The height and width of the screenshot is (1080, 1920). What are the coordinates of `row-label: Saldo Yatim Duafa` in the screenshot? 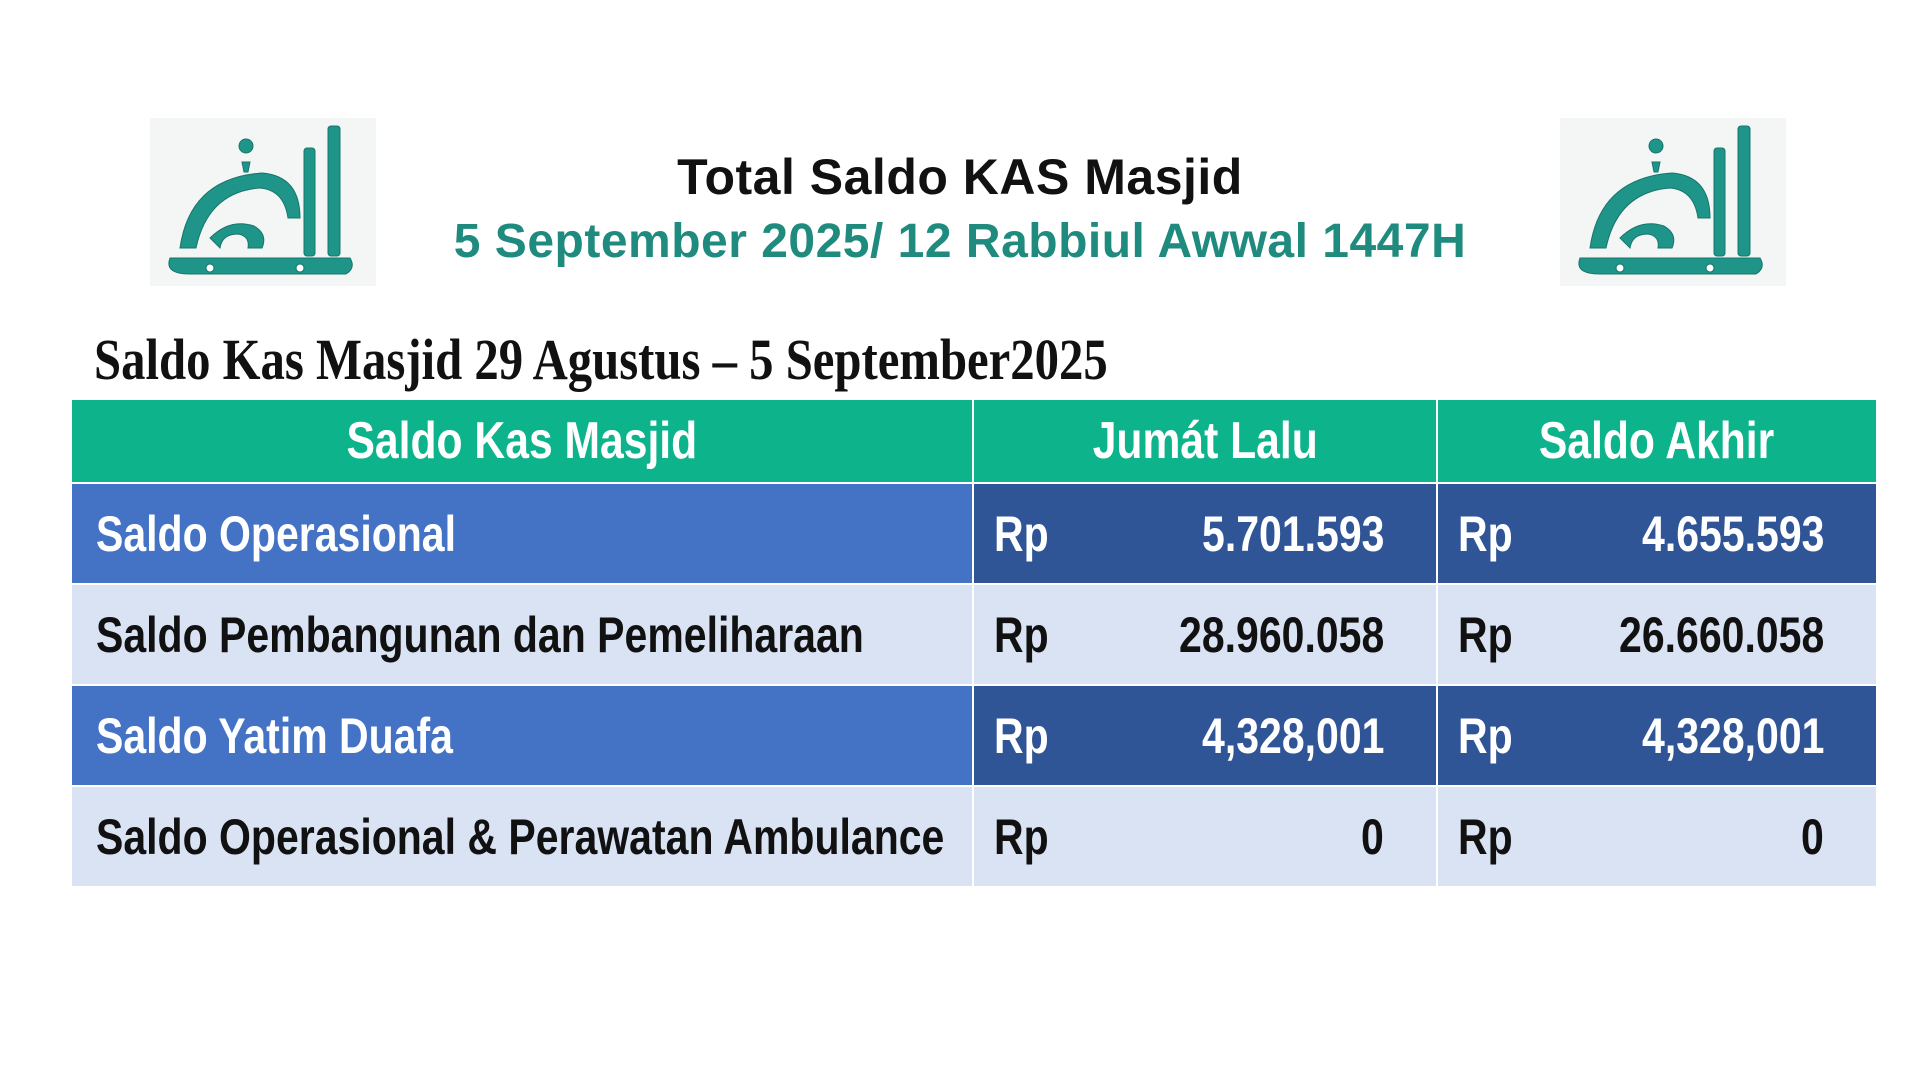 It's located at (522, 735).